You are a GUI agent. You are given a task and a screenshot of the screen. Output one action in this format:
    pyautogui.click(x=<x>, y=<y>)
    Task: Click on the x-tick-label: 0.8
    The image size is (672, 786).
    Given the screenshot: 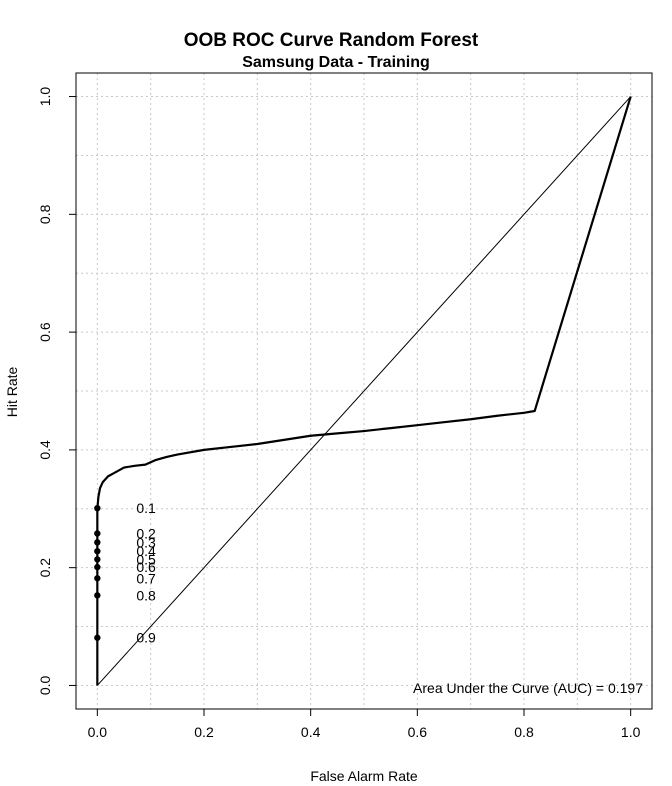 What is the action you would take?
    pyautogui.click(x=524, y=732)
    